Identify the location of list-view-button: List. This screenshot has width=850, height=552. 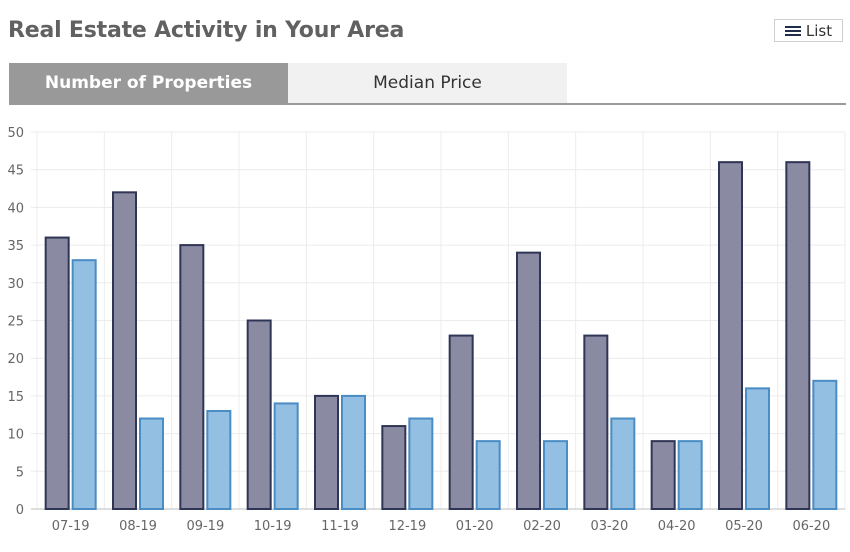
(808, 30).